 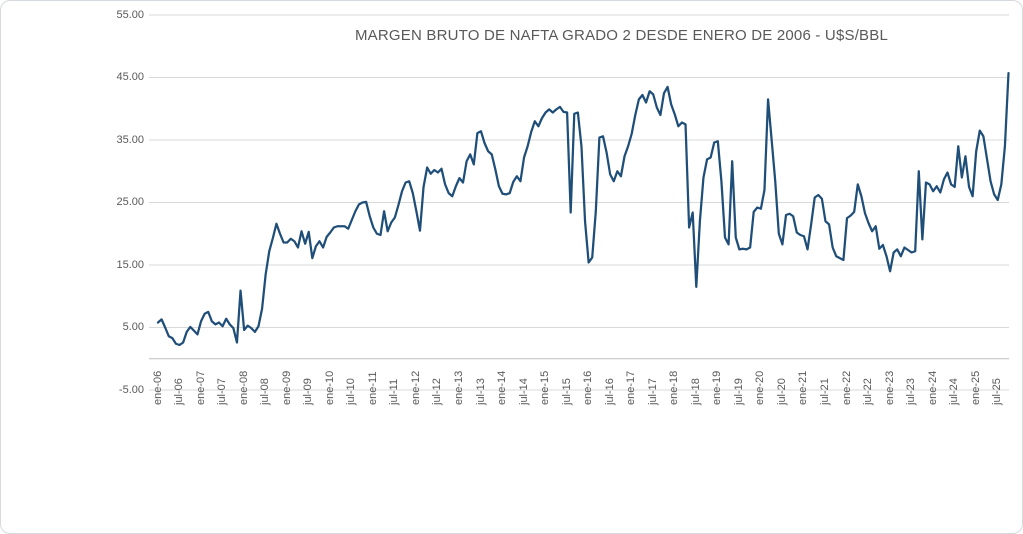 I want to click on x-axis-tick-label: jul-09, so click(x=308, y=391).